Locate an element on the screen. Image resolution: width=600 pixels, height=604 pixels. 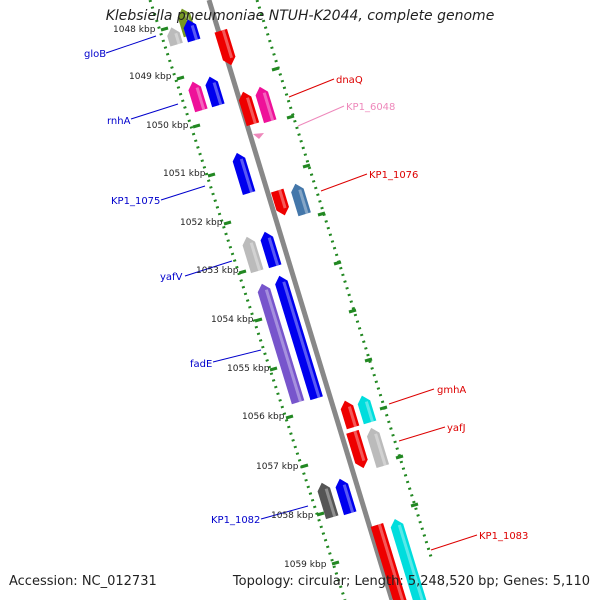
ruler-label: 1050 kbp is located at coordinates (167, 126).